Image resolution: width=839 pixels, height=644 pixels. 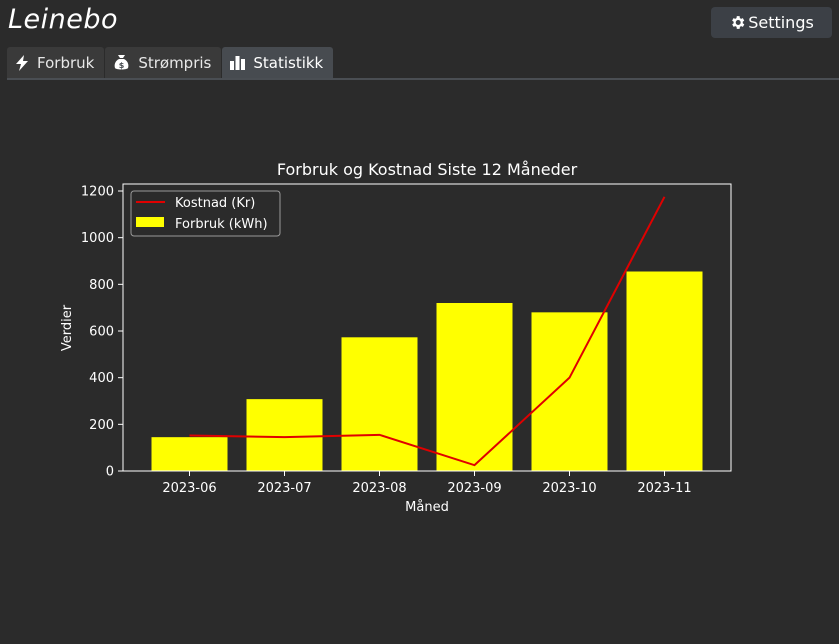 What do you see at coordinates (781, 22) in the screenshot?
I see `settings-label: Settings` at bounding box center [781, 22].